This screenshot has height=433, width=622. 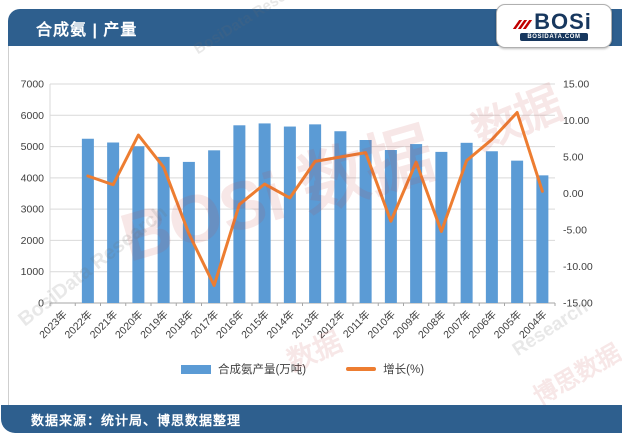 What do you see at coordinates (138, 224) in the screenshot?
I see `bar-2020年` at bounding box center [138, 224].